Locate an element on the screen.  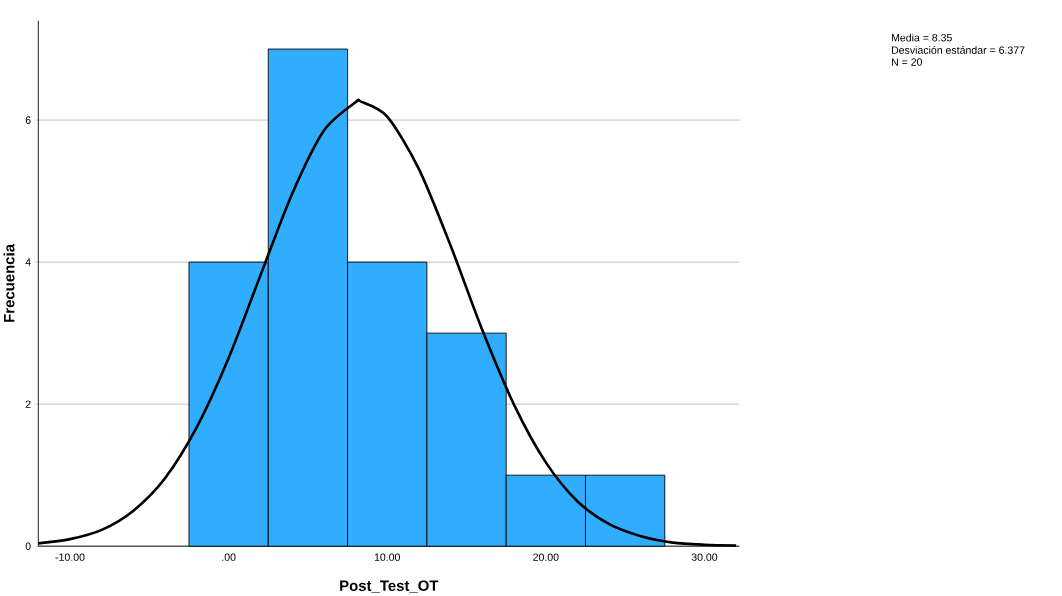
y-tick-label: 6 is located at coordinates (28, 120).